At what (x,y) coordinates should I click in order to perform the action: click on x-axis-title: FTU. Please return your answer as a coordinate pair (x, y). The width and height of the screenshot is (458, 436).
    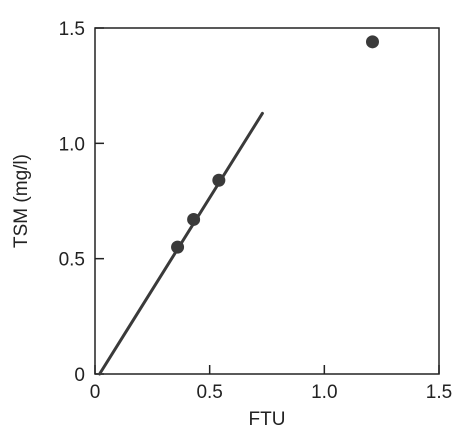
    Looking at the image, I should click on (267, 419).